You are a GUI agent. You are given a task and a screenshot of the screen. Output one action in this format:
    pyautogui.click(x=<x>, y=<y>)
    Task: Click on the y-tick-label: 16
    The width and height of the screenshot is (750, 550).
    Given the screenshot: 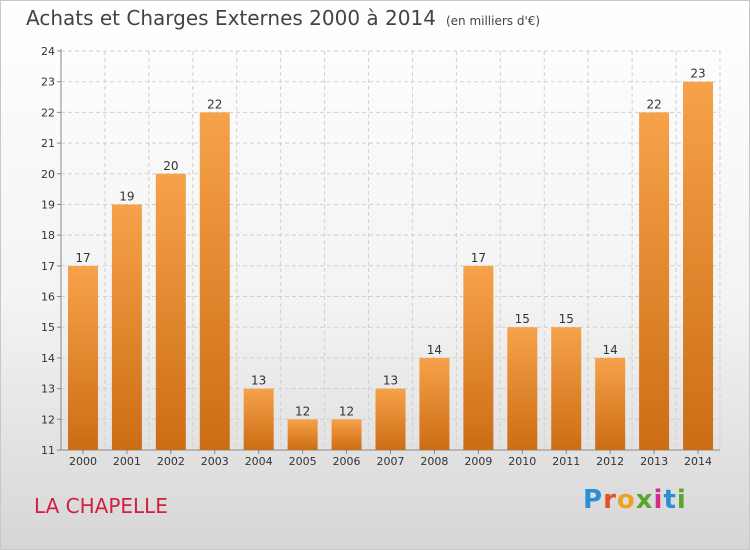 What is the action you would take?
    pyautogui.click(x=48, y=297)
    